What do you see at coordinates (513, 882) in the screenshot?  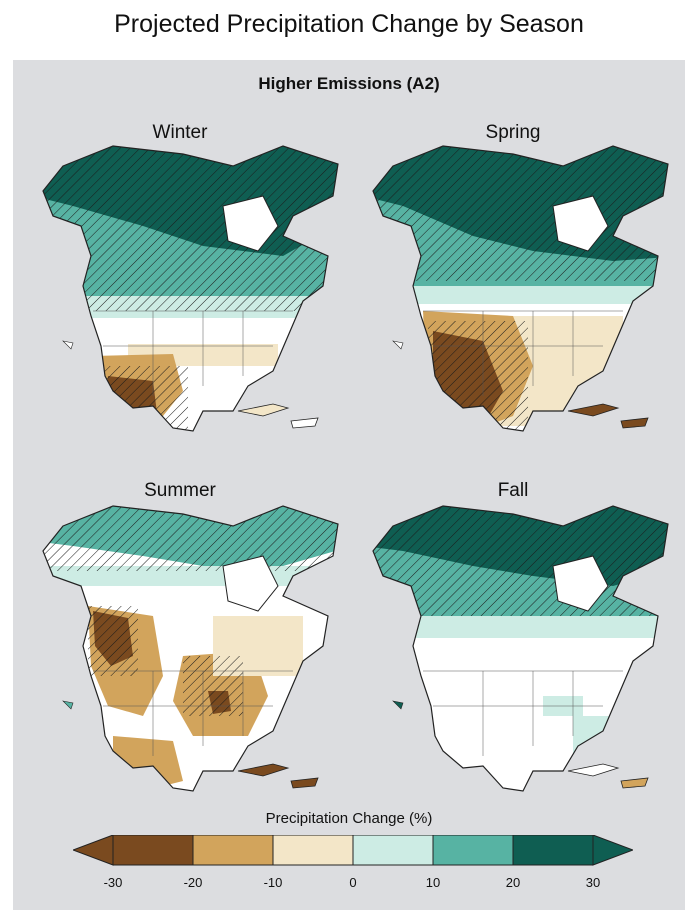 I see `legend-tick-label: 20` at bounding box center [513, 882].